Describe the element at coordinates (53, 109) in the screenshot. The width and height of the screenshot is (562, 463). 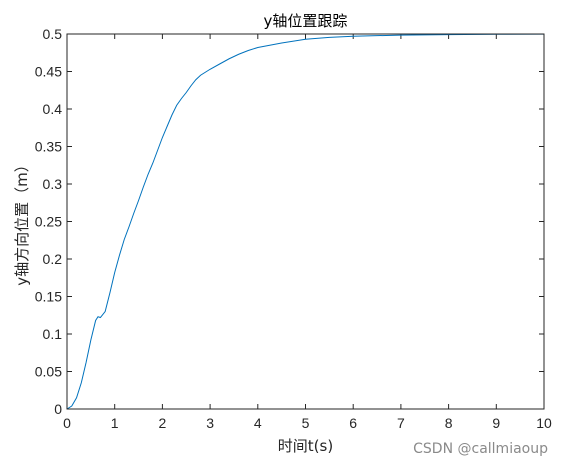
I see `y-tick-label: 0.4` at that location.